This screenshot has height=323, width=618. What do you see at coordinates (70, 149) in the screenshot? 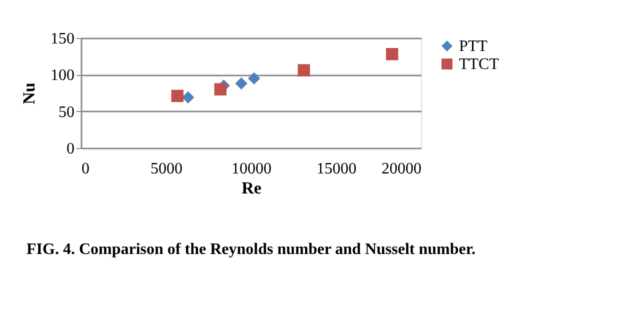
I see `y-tick-label: 0` at bounding box center [70, 149].